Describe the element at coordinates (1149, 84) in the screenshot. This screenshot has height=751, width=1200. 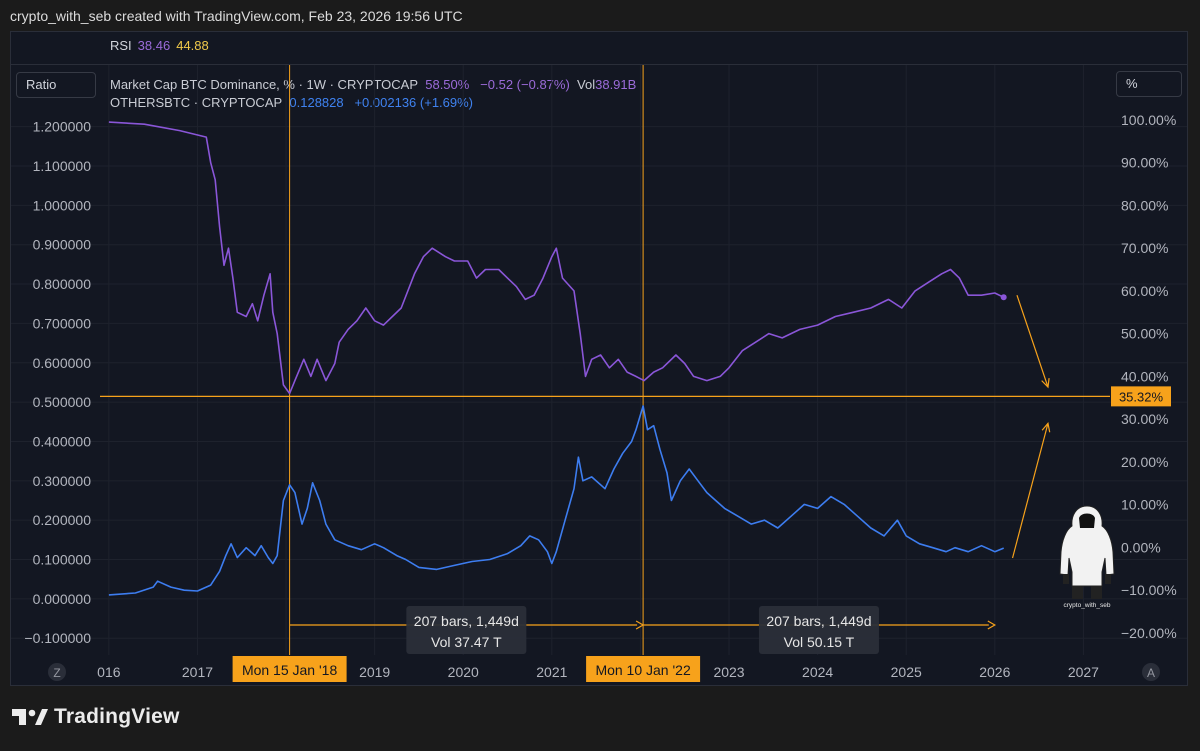
I see `percent-scale-button: %` at that location.